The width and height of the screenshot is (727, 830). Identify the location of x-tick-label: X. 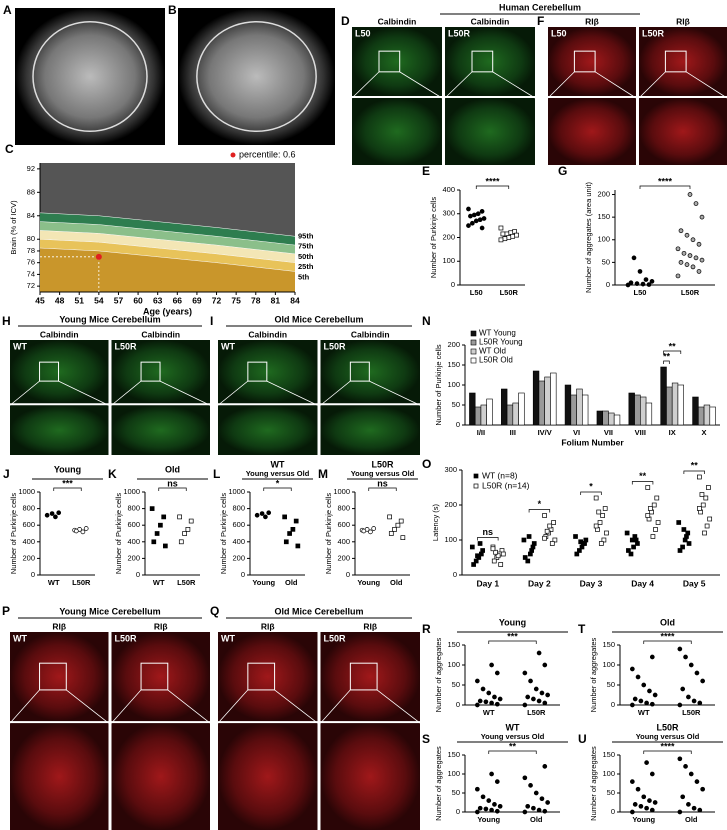
(704, 432).